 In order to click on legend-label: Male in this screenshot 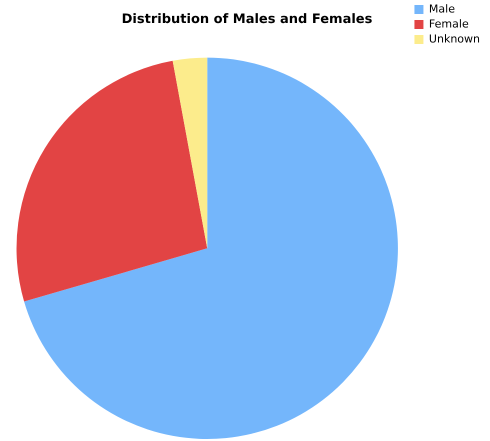, I will do `click(442, 9)`.